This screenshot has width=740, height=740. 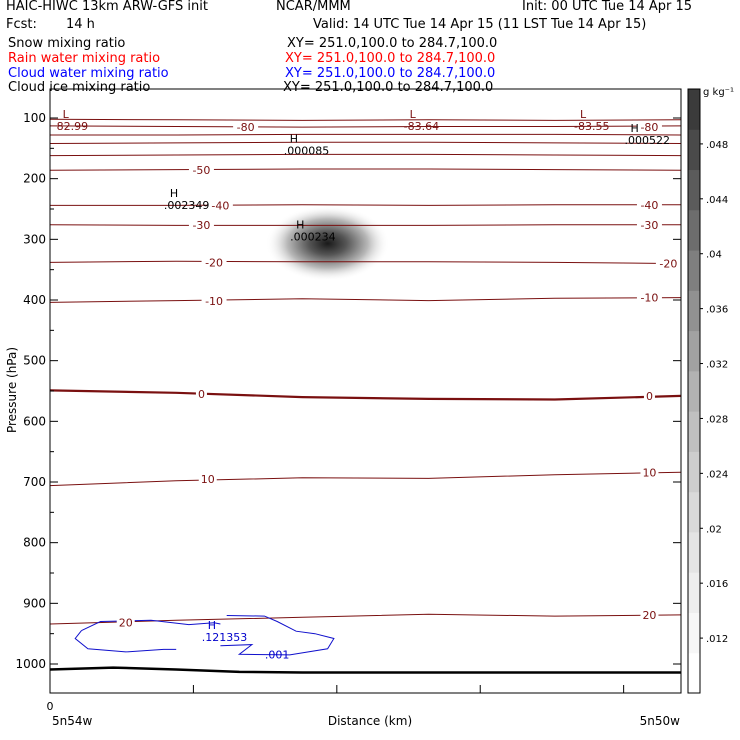 What do you see at coordinates (34, 543) in the screenshot?
I see `y-tick-label-7: 800` at bounding box center [34, 543].